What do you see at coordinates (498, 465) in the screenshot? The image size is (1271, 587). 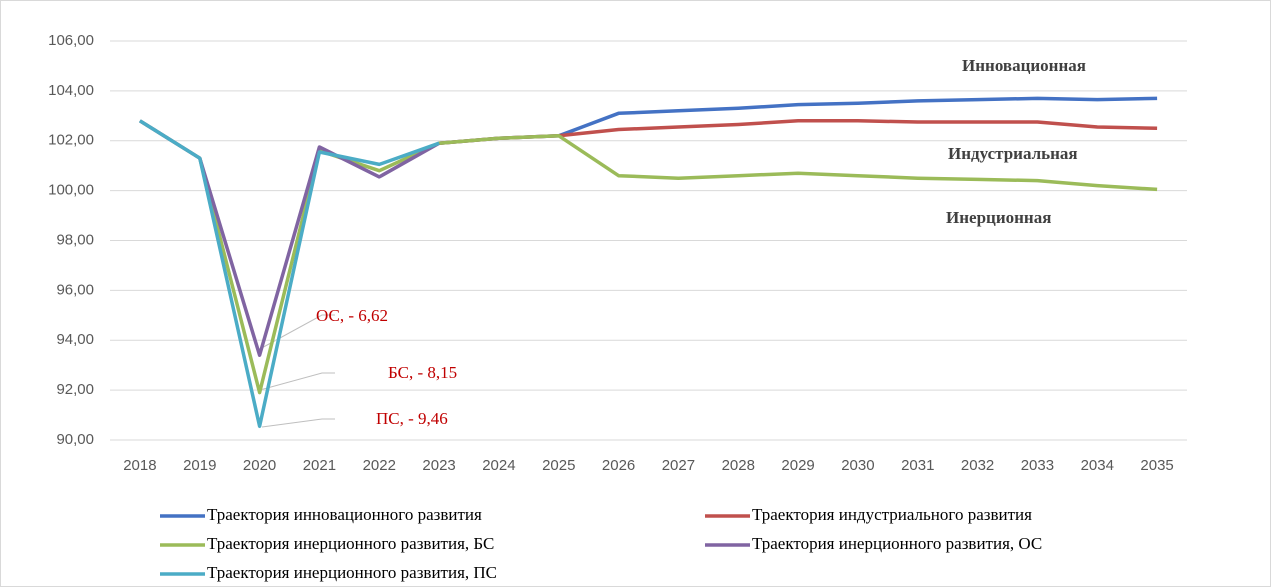 I see `x-tick-label: 2024` at bounding box center [498, 465].